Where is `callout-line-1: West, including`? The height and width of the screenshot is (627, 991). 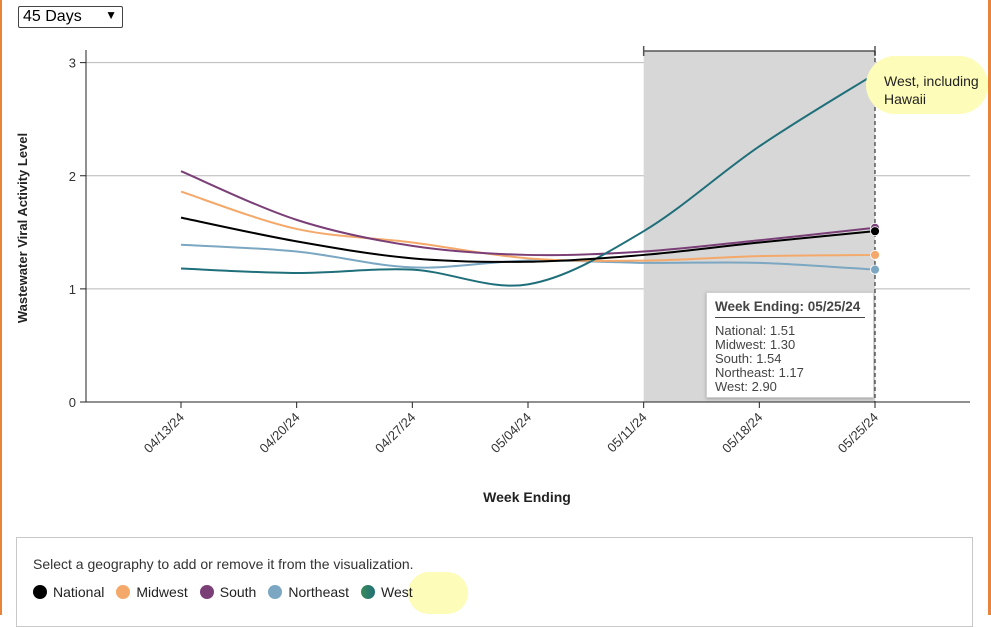 callout-line-1: West, including is located at coordinates (931, 81).